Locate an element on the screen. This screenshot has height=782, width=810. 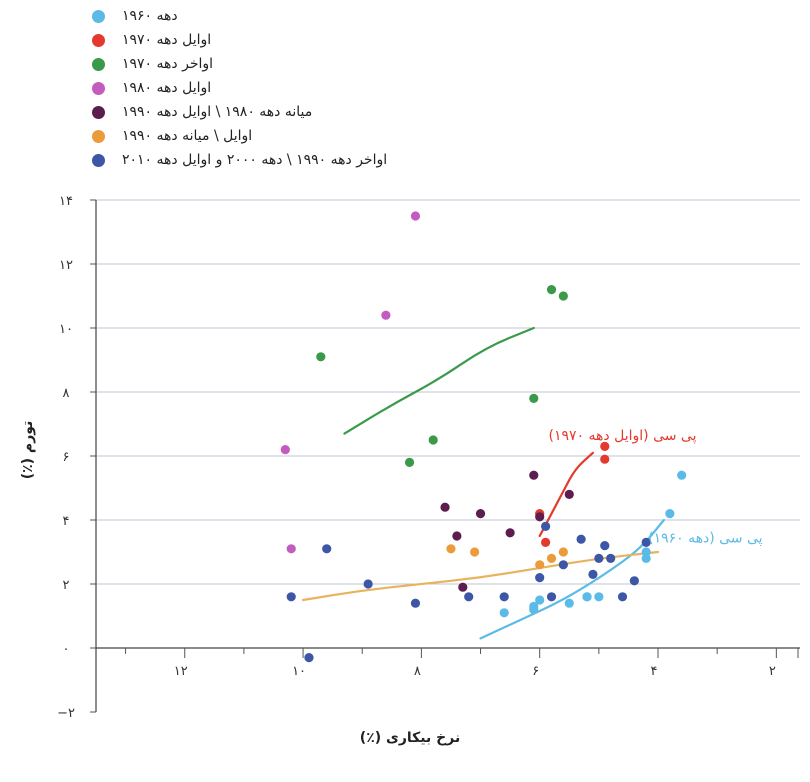
y-tick-label: ۸ is located at coordinates (66, 393).